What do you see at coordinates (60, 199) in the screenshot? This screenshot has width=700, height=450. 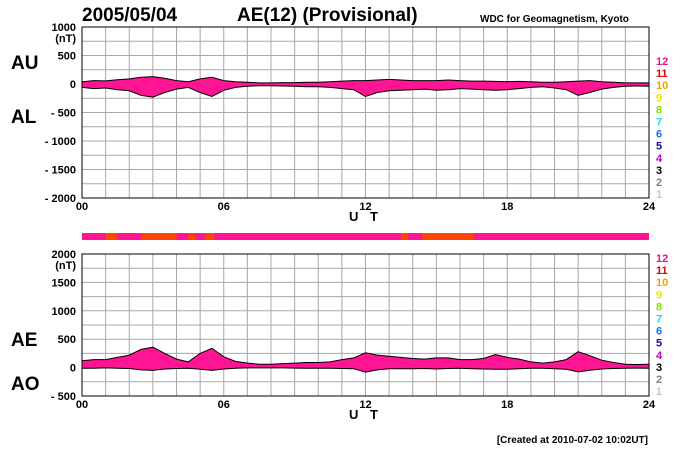 I see `y-tick-label: - 2000` at bounding box center [60, 199].